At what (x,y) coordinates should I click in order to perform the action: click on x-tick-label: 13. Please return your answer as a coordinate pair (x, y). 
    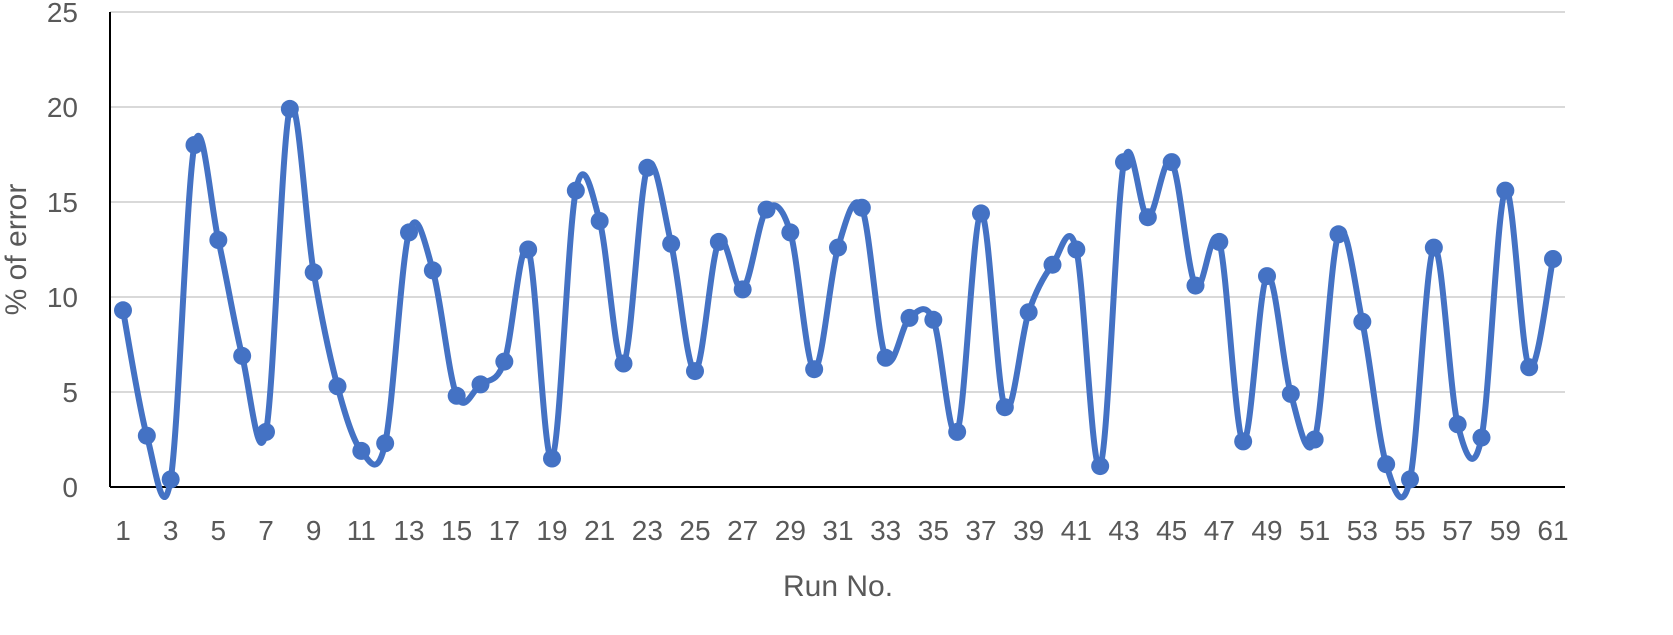
    Looking at the image, I should click on (408, 530).